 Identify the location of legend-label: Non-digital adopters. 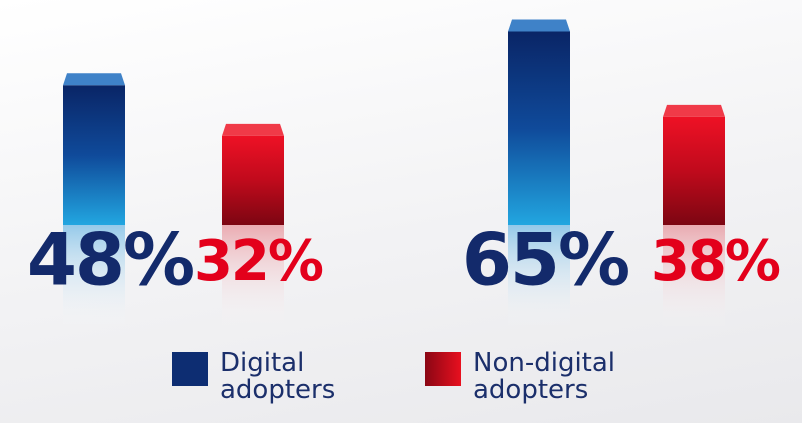
(544, 376).